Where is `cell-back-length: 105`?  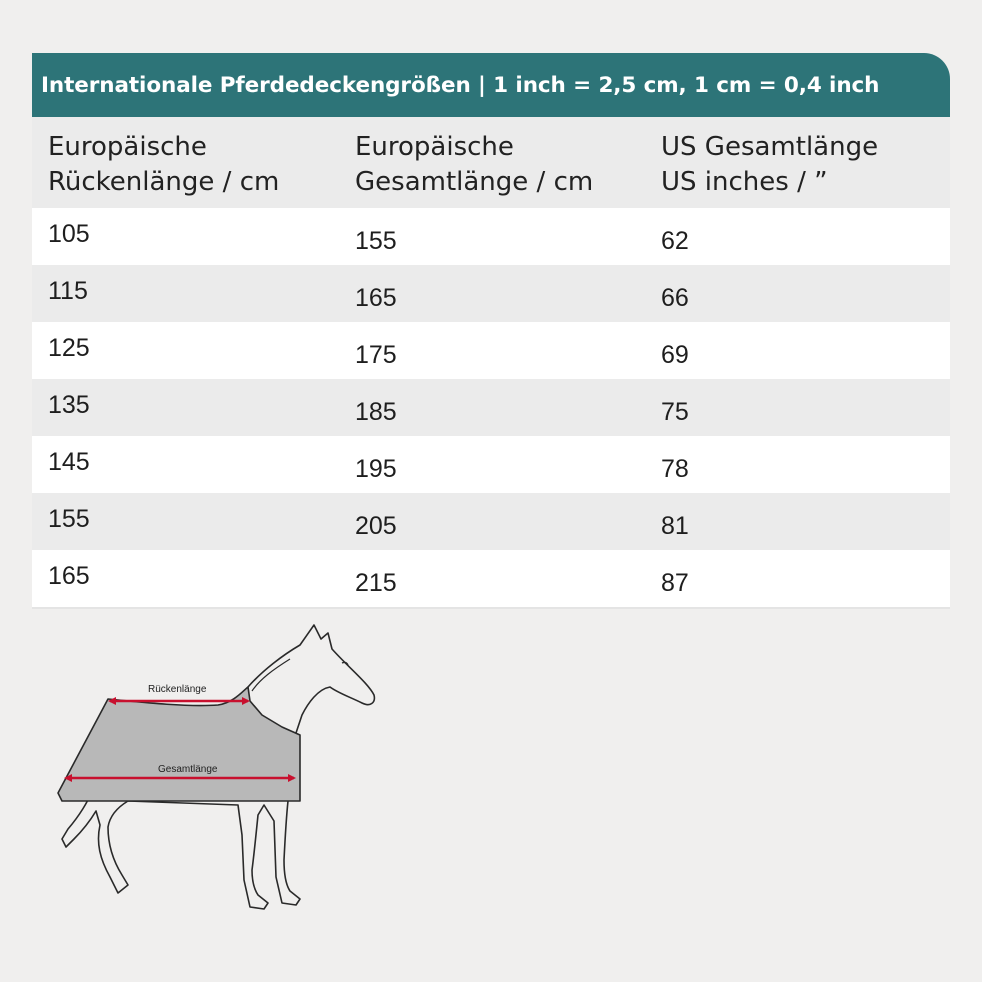 cell-back-length: 105 is located at coordinates (69, 234).